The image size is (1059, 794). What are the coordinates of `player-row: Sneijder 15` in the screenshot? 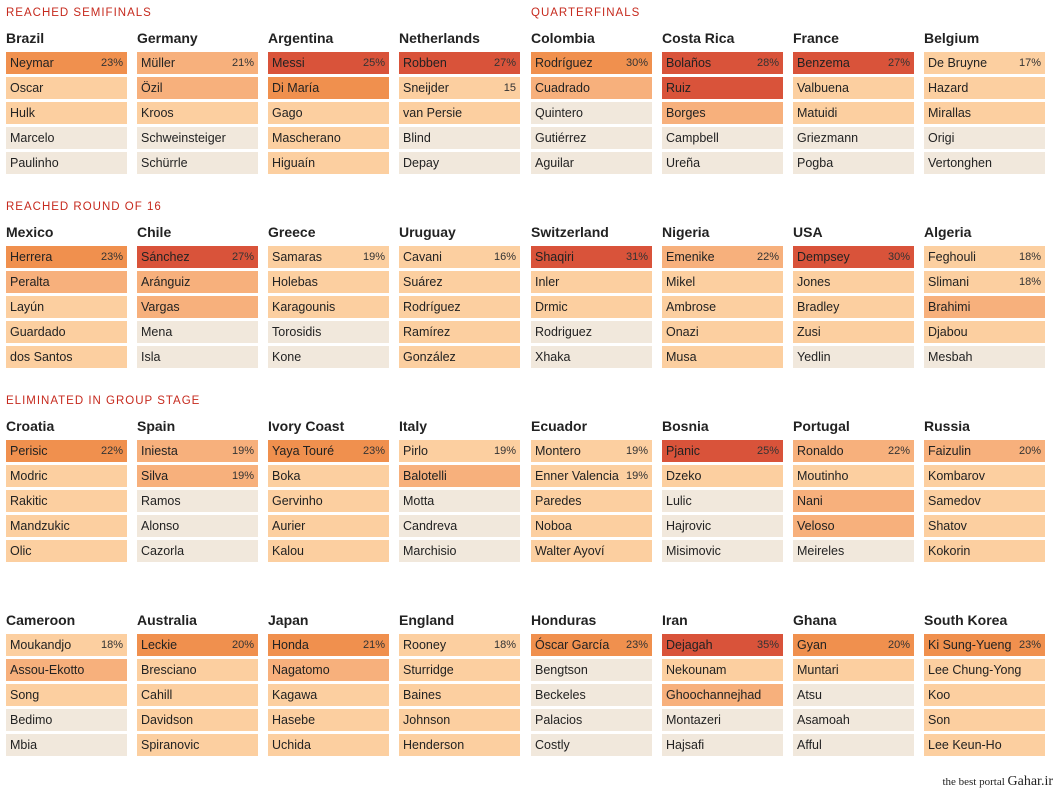 It's located at (459, 88).